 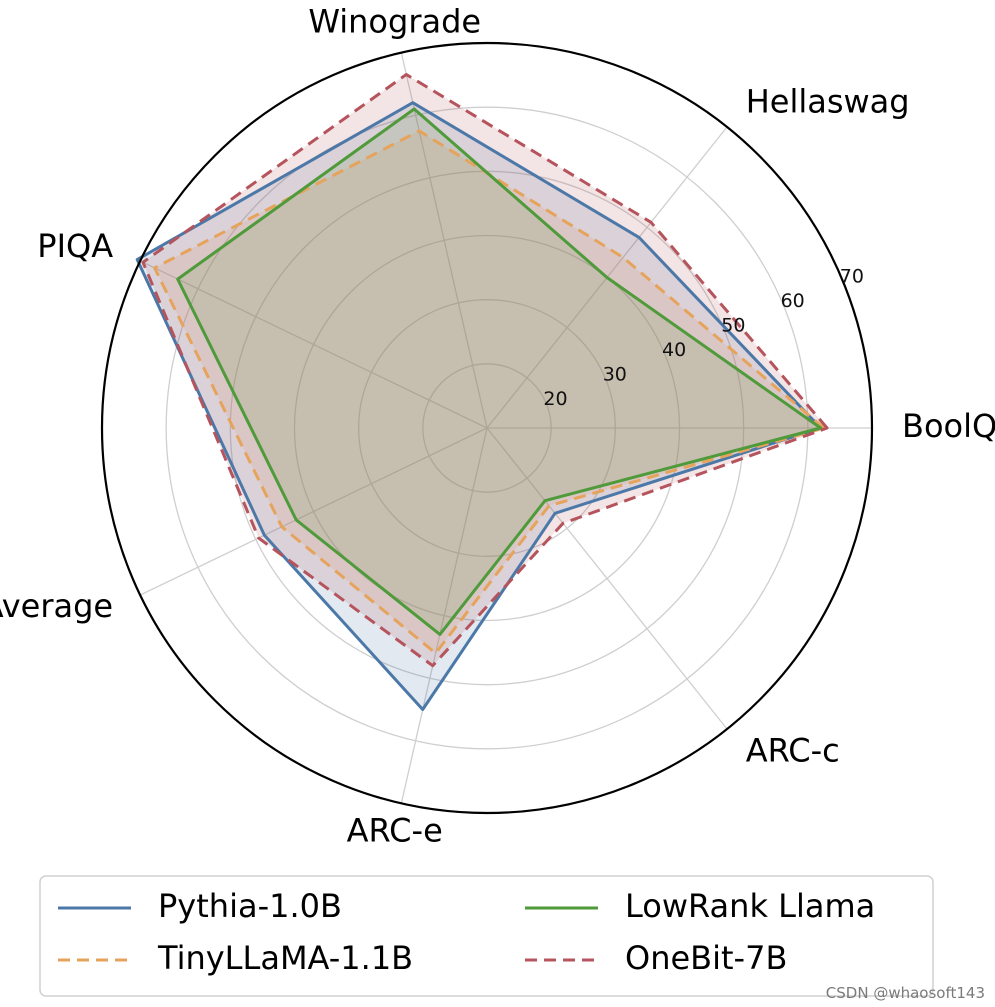 I want to click on radial-tick-label: 50, so click(x=733, y=326).